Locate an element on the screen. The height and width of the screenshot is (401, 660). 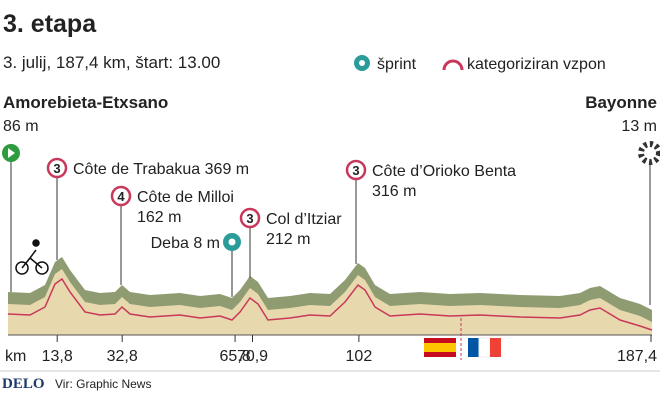
profile-line is located at coordinates (330, 304).